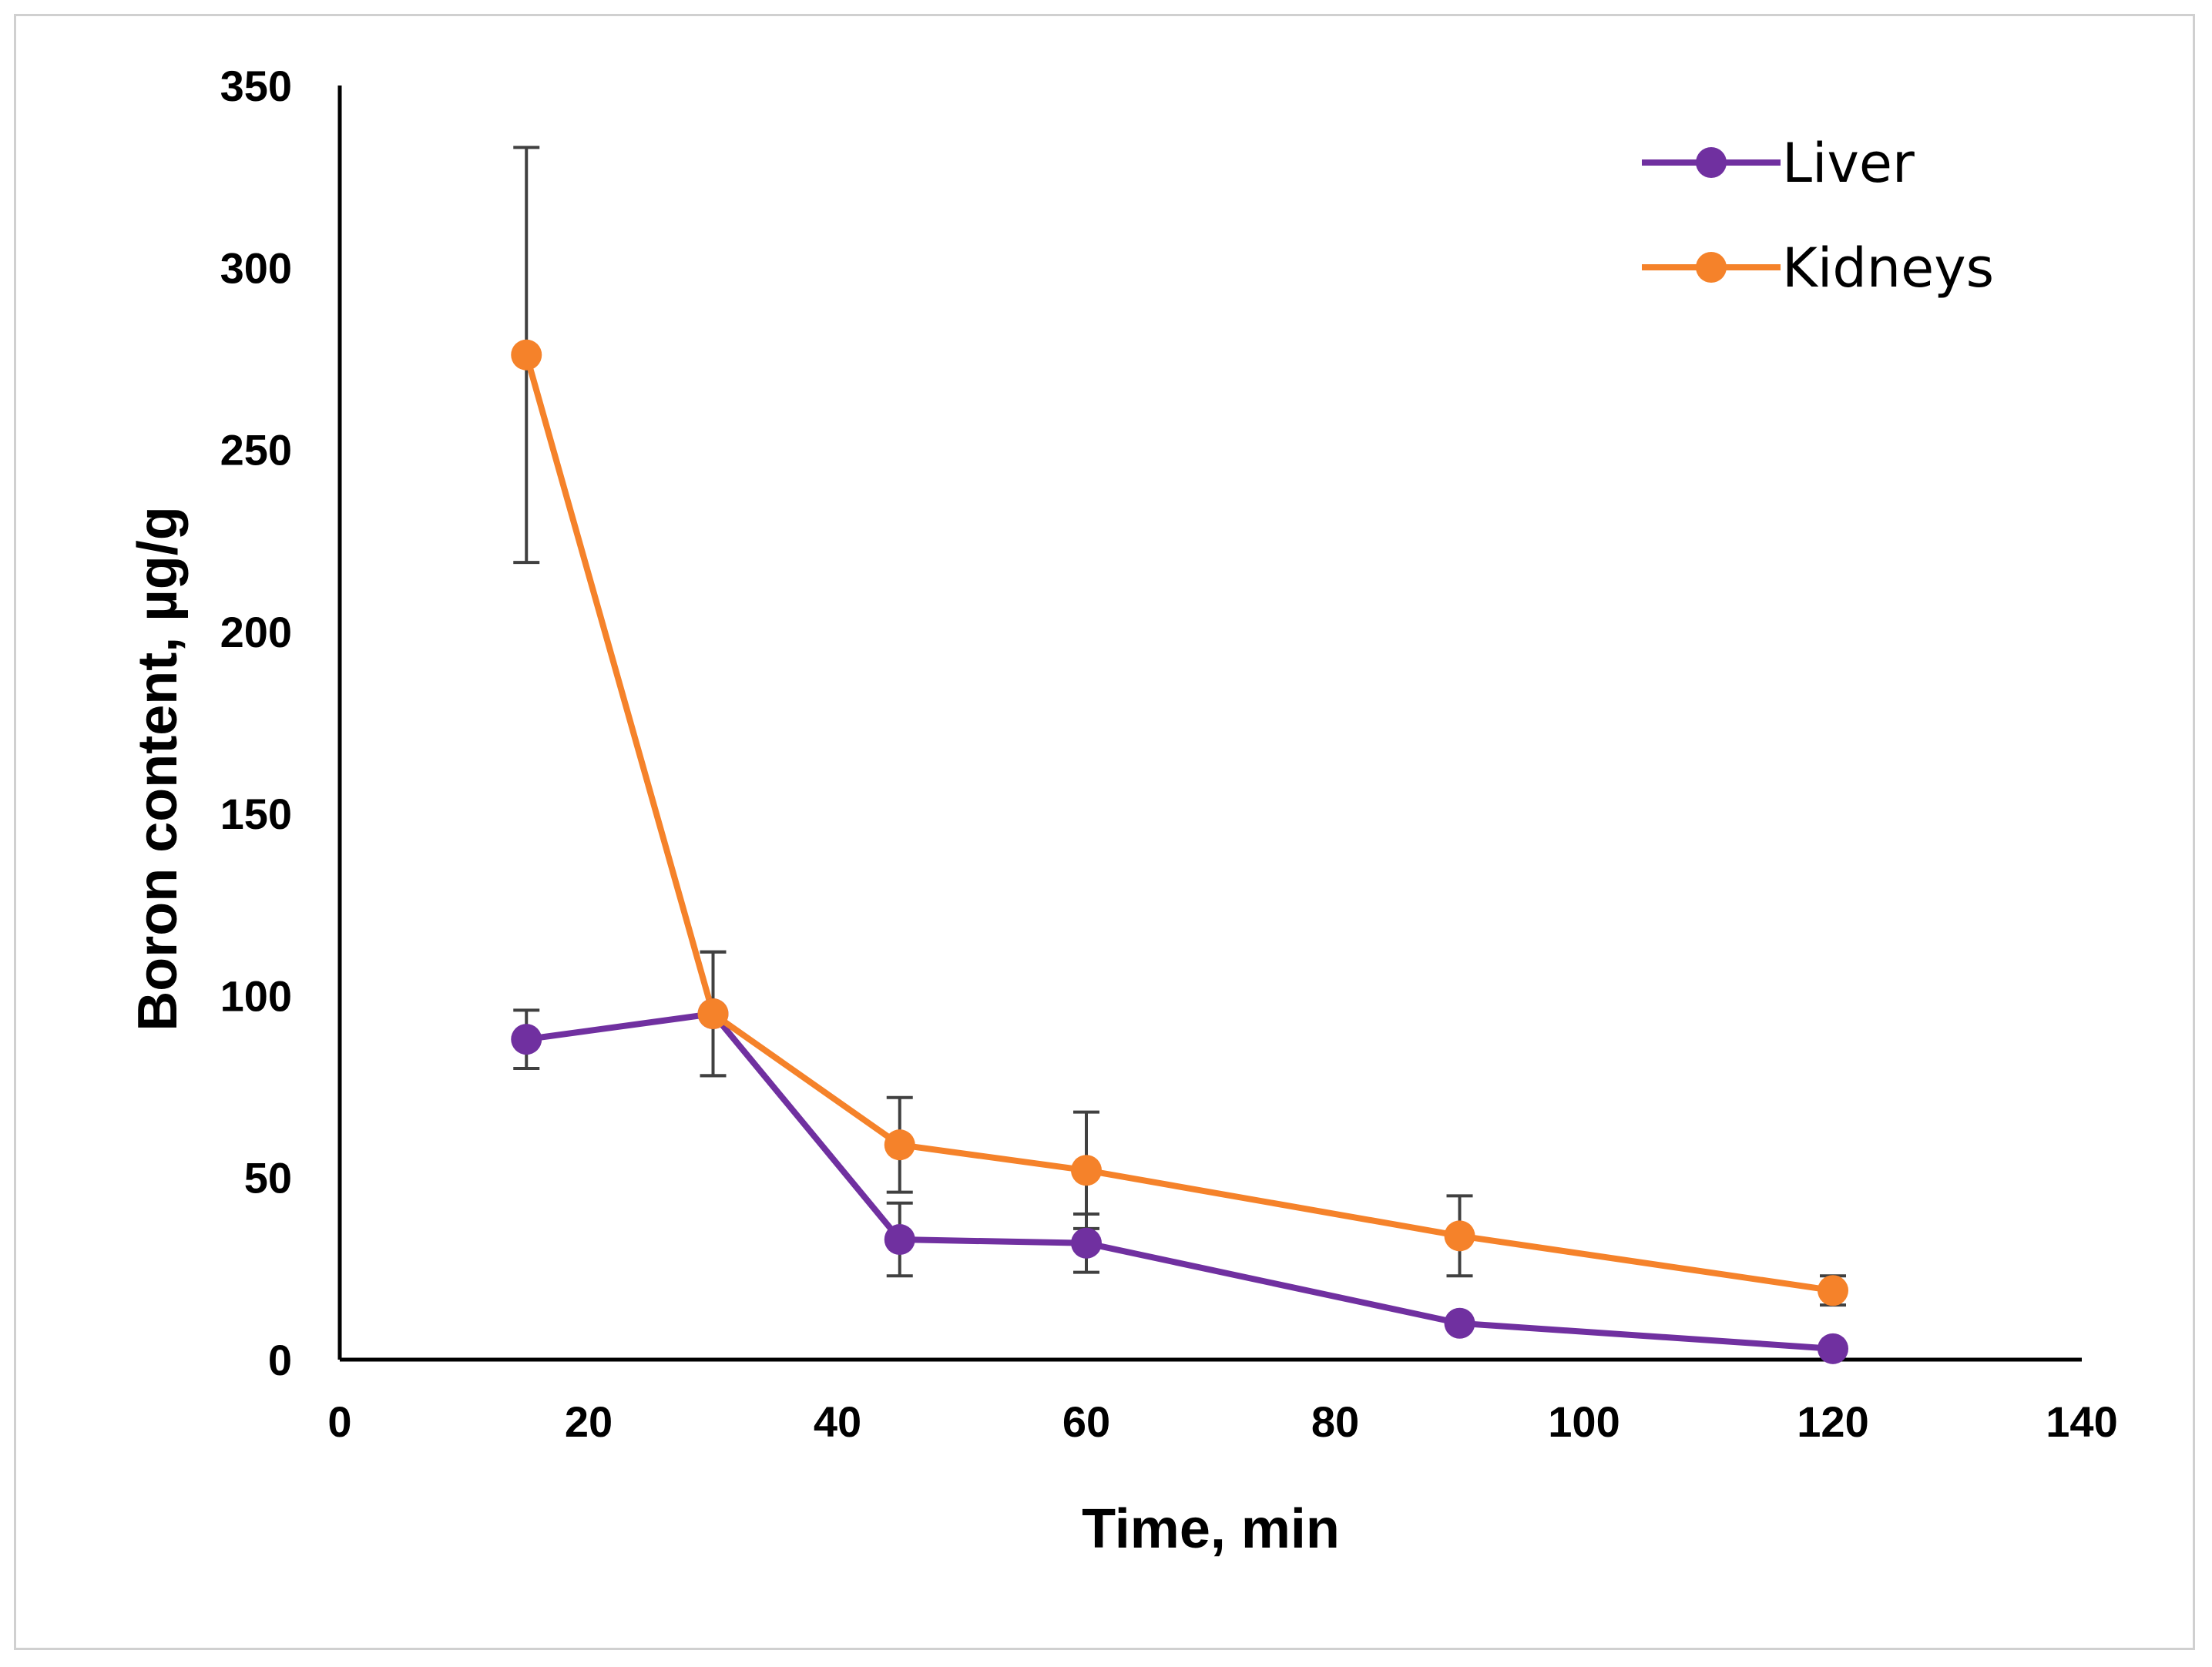  What do you see at coordinates (256, 723) in the screenshot?
I see `y-tick-labels: 0 50 100 150 200 250 300 350` at bounding box center [256, 723].